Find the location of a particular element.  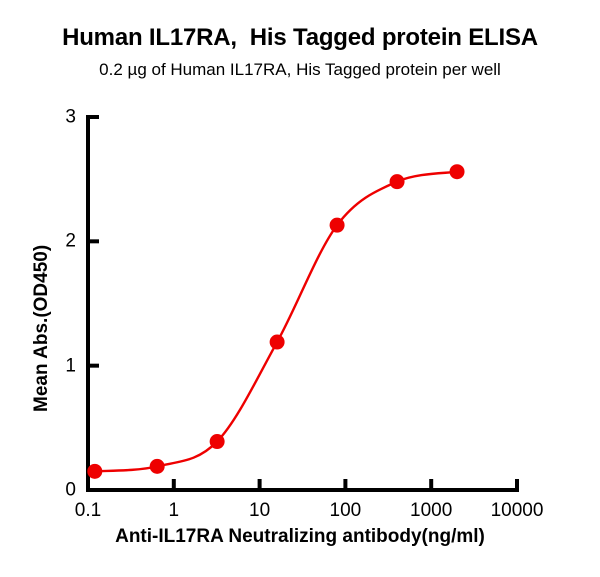

x-tick-label: 100 is located at coordinates (345, 510).